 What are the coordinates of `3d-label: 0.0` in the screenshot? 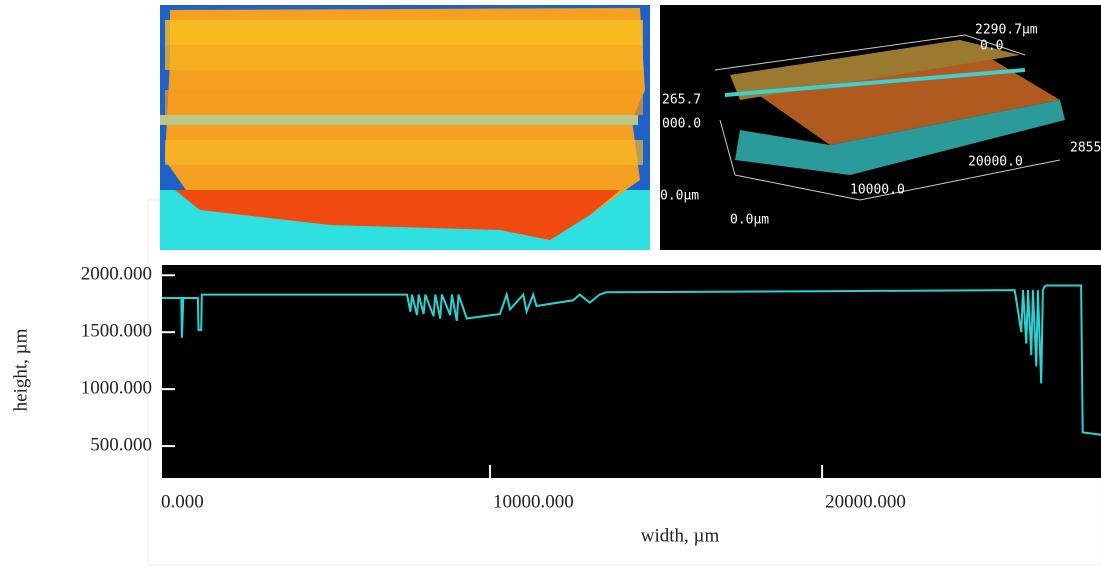 It's located at (991, 46).